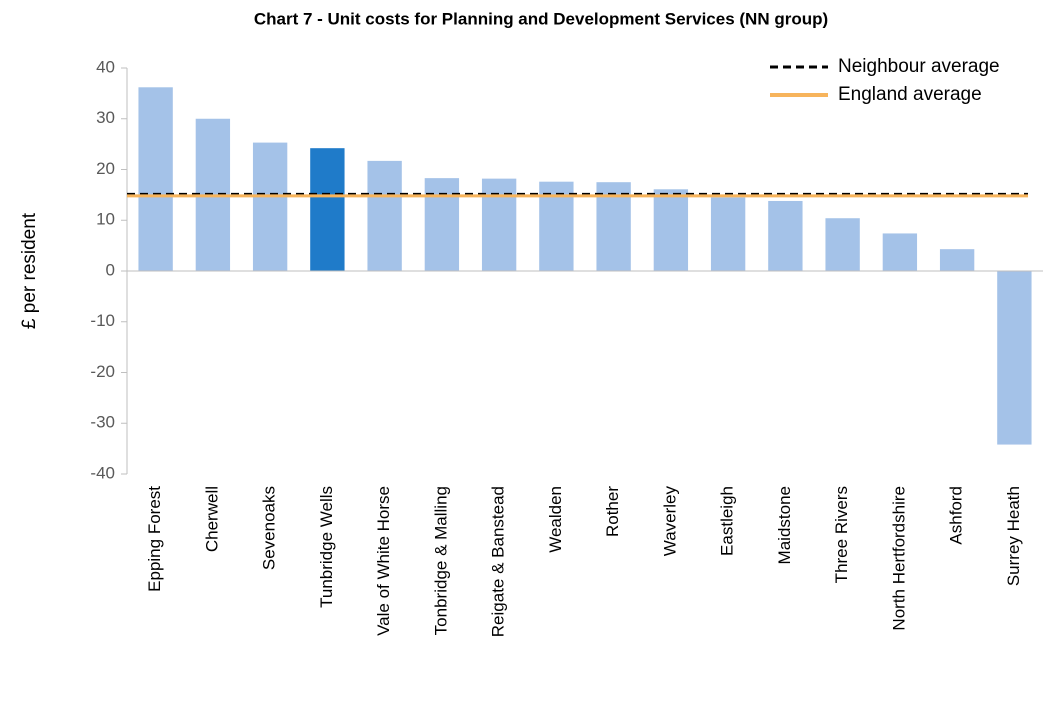  I want to click on y-tick-label: -40, so click(102, 472).